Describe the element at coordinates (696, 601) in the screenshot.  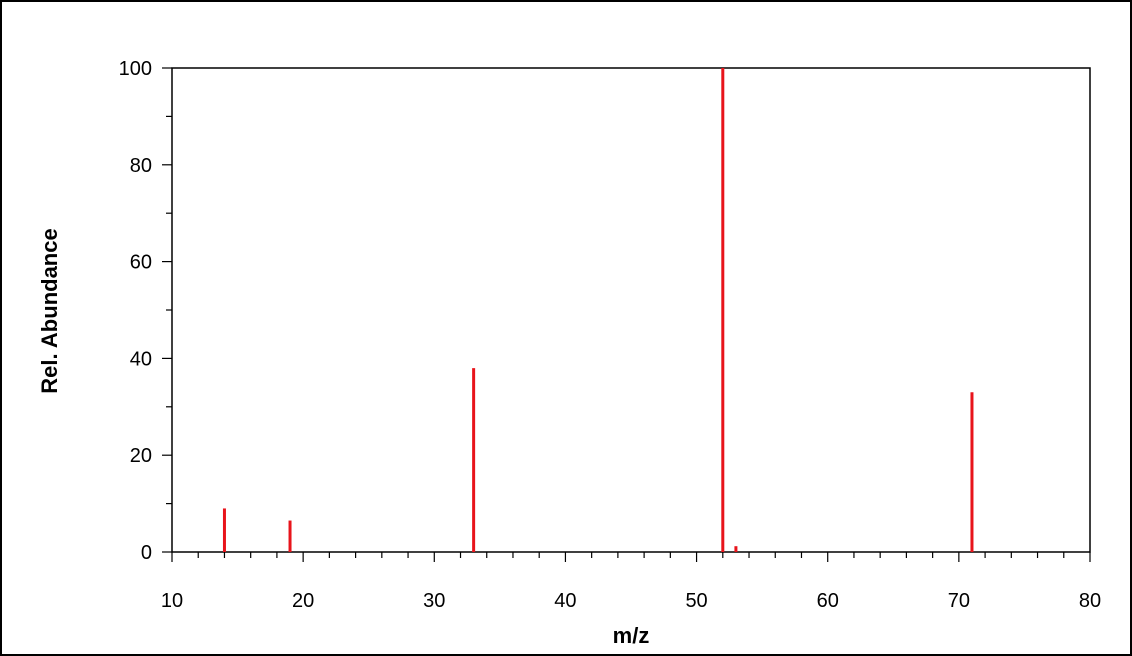
I see `x-tick-label: 50` at that location.